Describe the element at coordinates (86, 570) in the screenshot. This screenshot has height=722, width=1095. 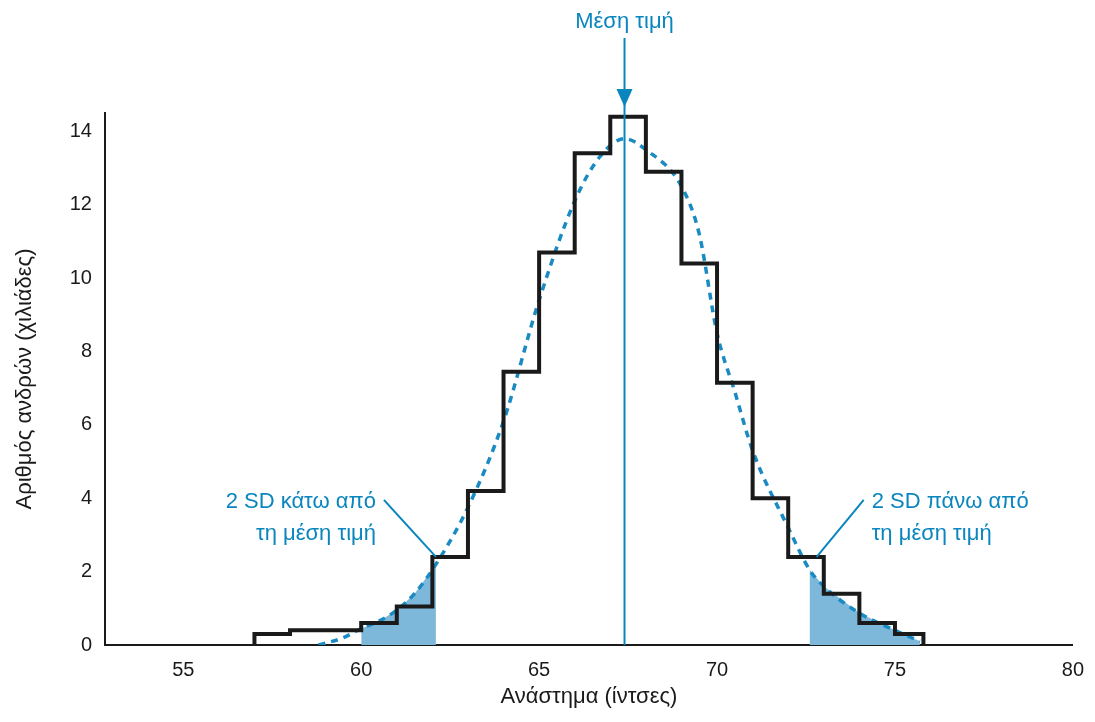
I see `y-tick-label: 2` at that location.